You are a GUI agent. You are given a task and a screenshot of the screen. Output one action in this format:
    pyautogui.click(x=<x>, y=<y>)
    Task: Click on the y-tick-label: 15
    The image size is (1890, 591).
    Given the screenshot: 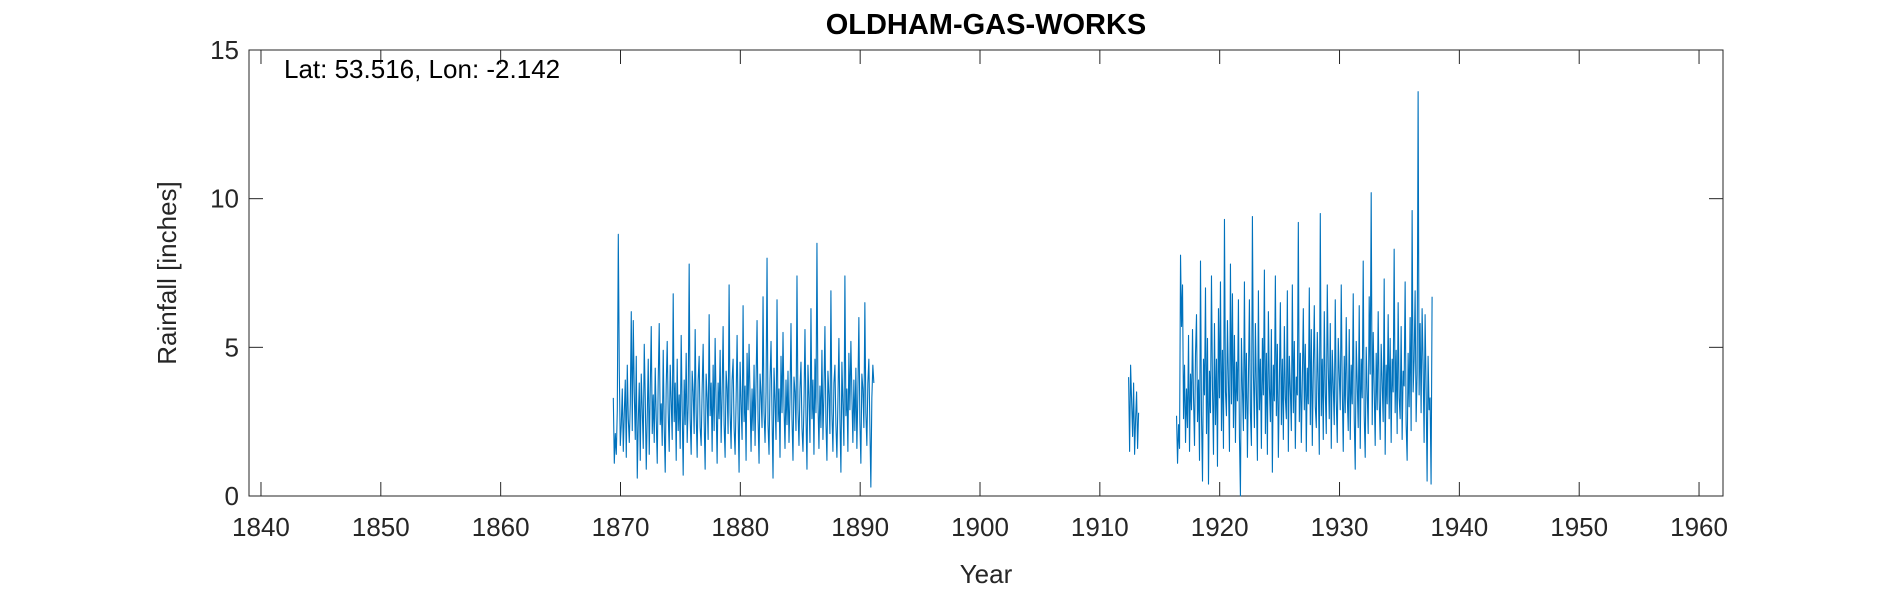 What is the action you would take?
    pyautogui.click(x=224, y=50)
    